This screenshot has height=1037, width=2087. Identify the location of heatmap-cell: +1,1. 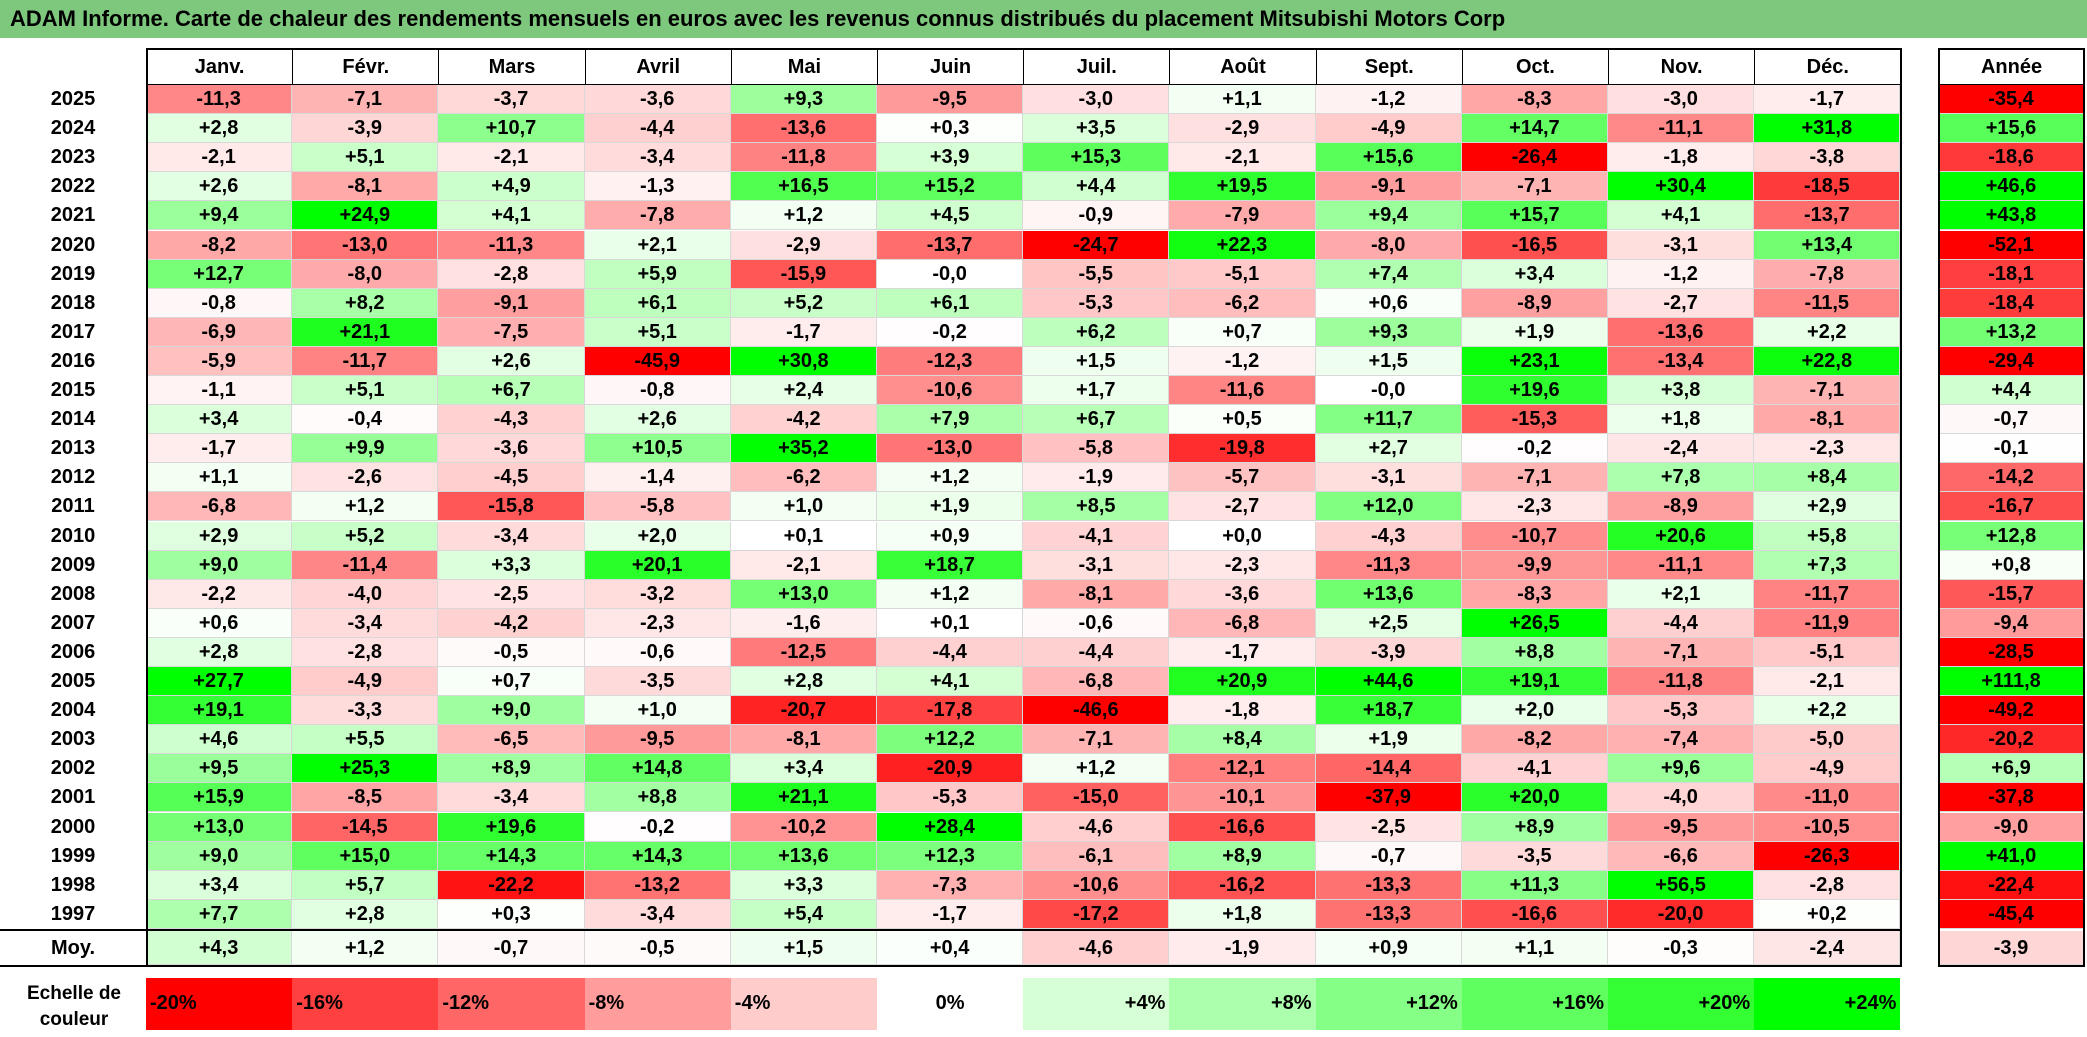
(1242, 100).